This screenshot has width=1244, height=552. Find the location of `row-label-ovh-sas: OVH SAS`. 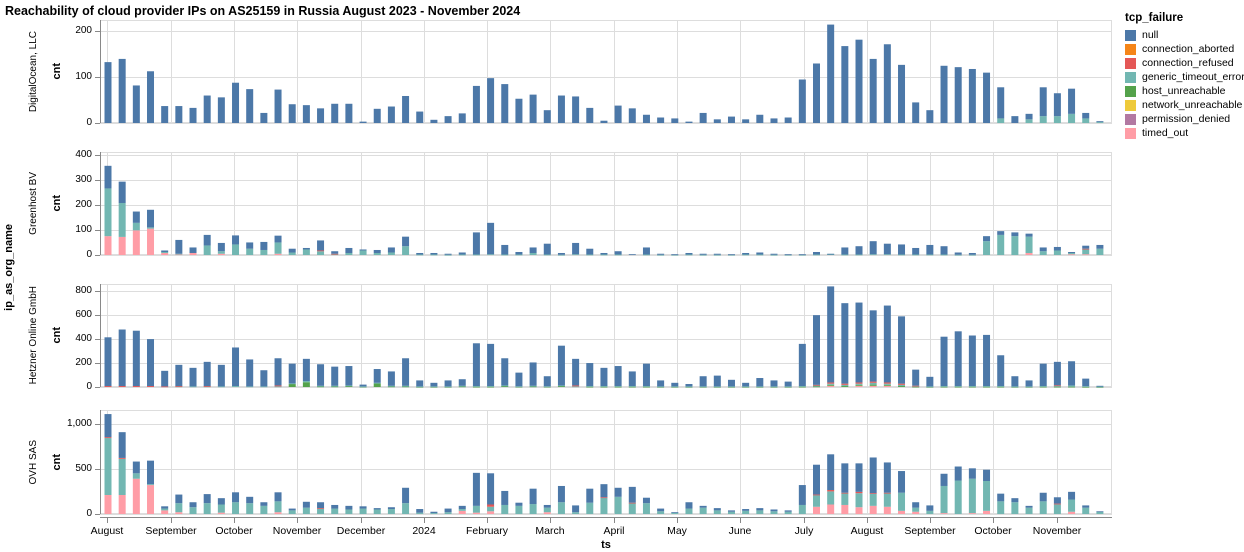

row-label-ovh-sas: OVH SAS is located at coordinates (33, 462).